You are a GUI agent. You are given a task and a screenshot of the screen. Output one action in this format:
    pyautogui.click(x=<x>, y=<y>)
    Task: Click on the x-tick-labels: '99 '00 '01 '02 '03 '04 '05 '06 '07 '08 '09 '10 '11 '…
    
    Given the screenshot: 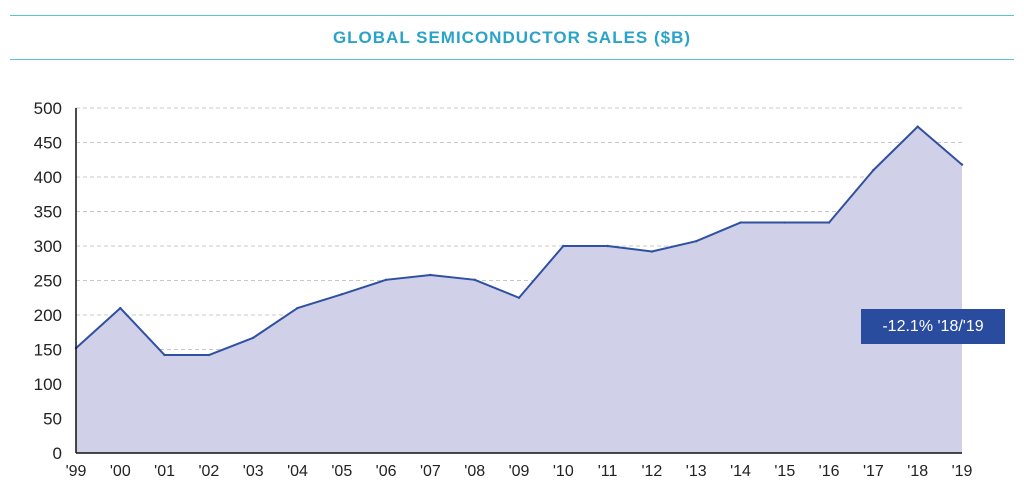 What is the action you would take?
    pyautogui.click(x=519, y=471)
    